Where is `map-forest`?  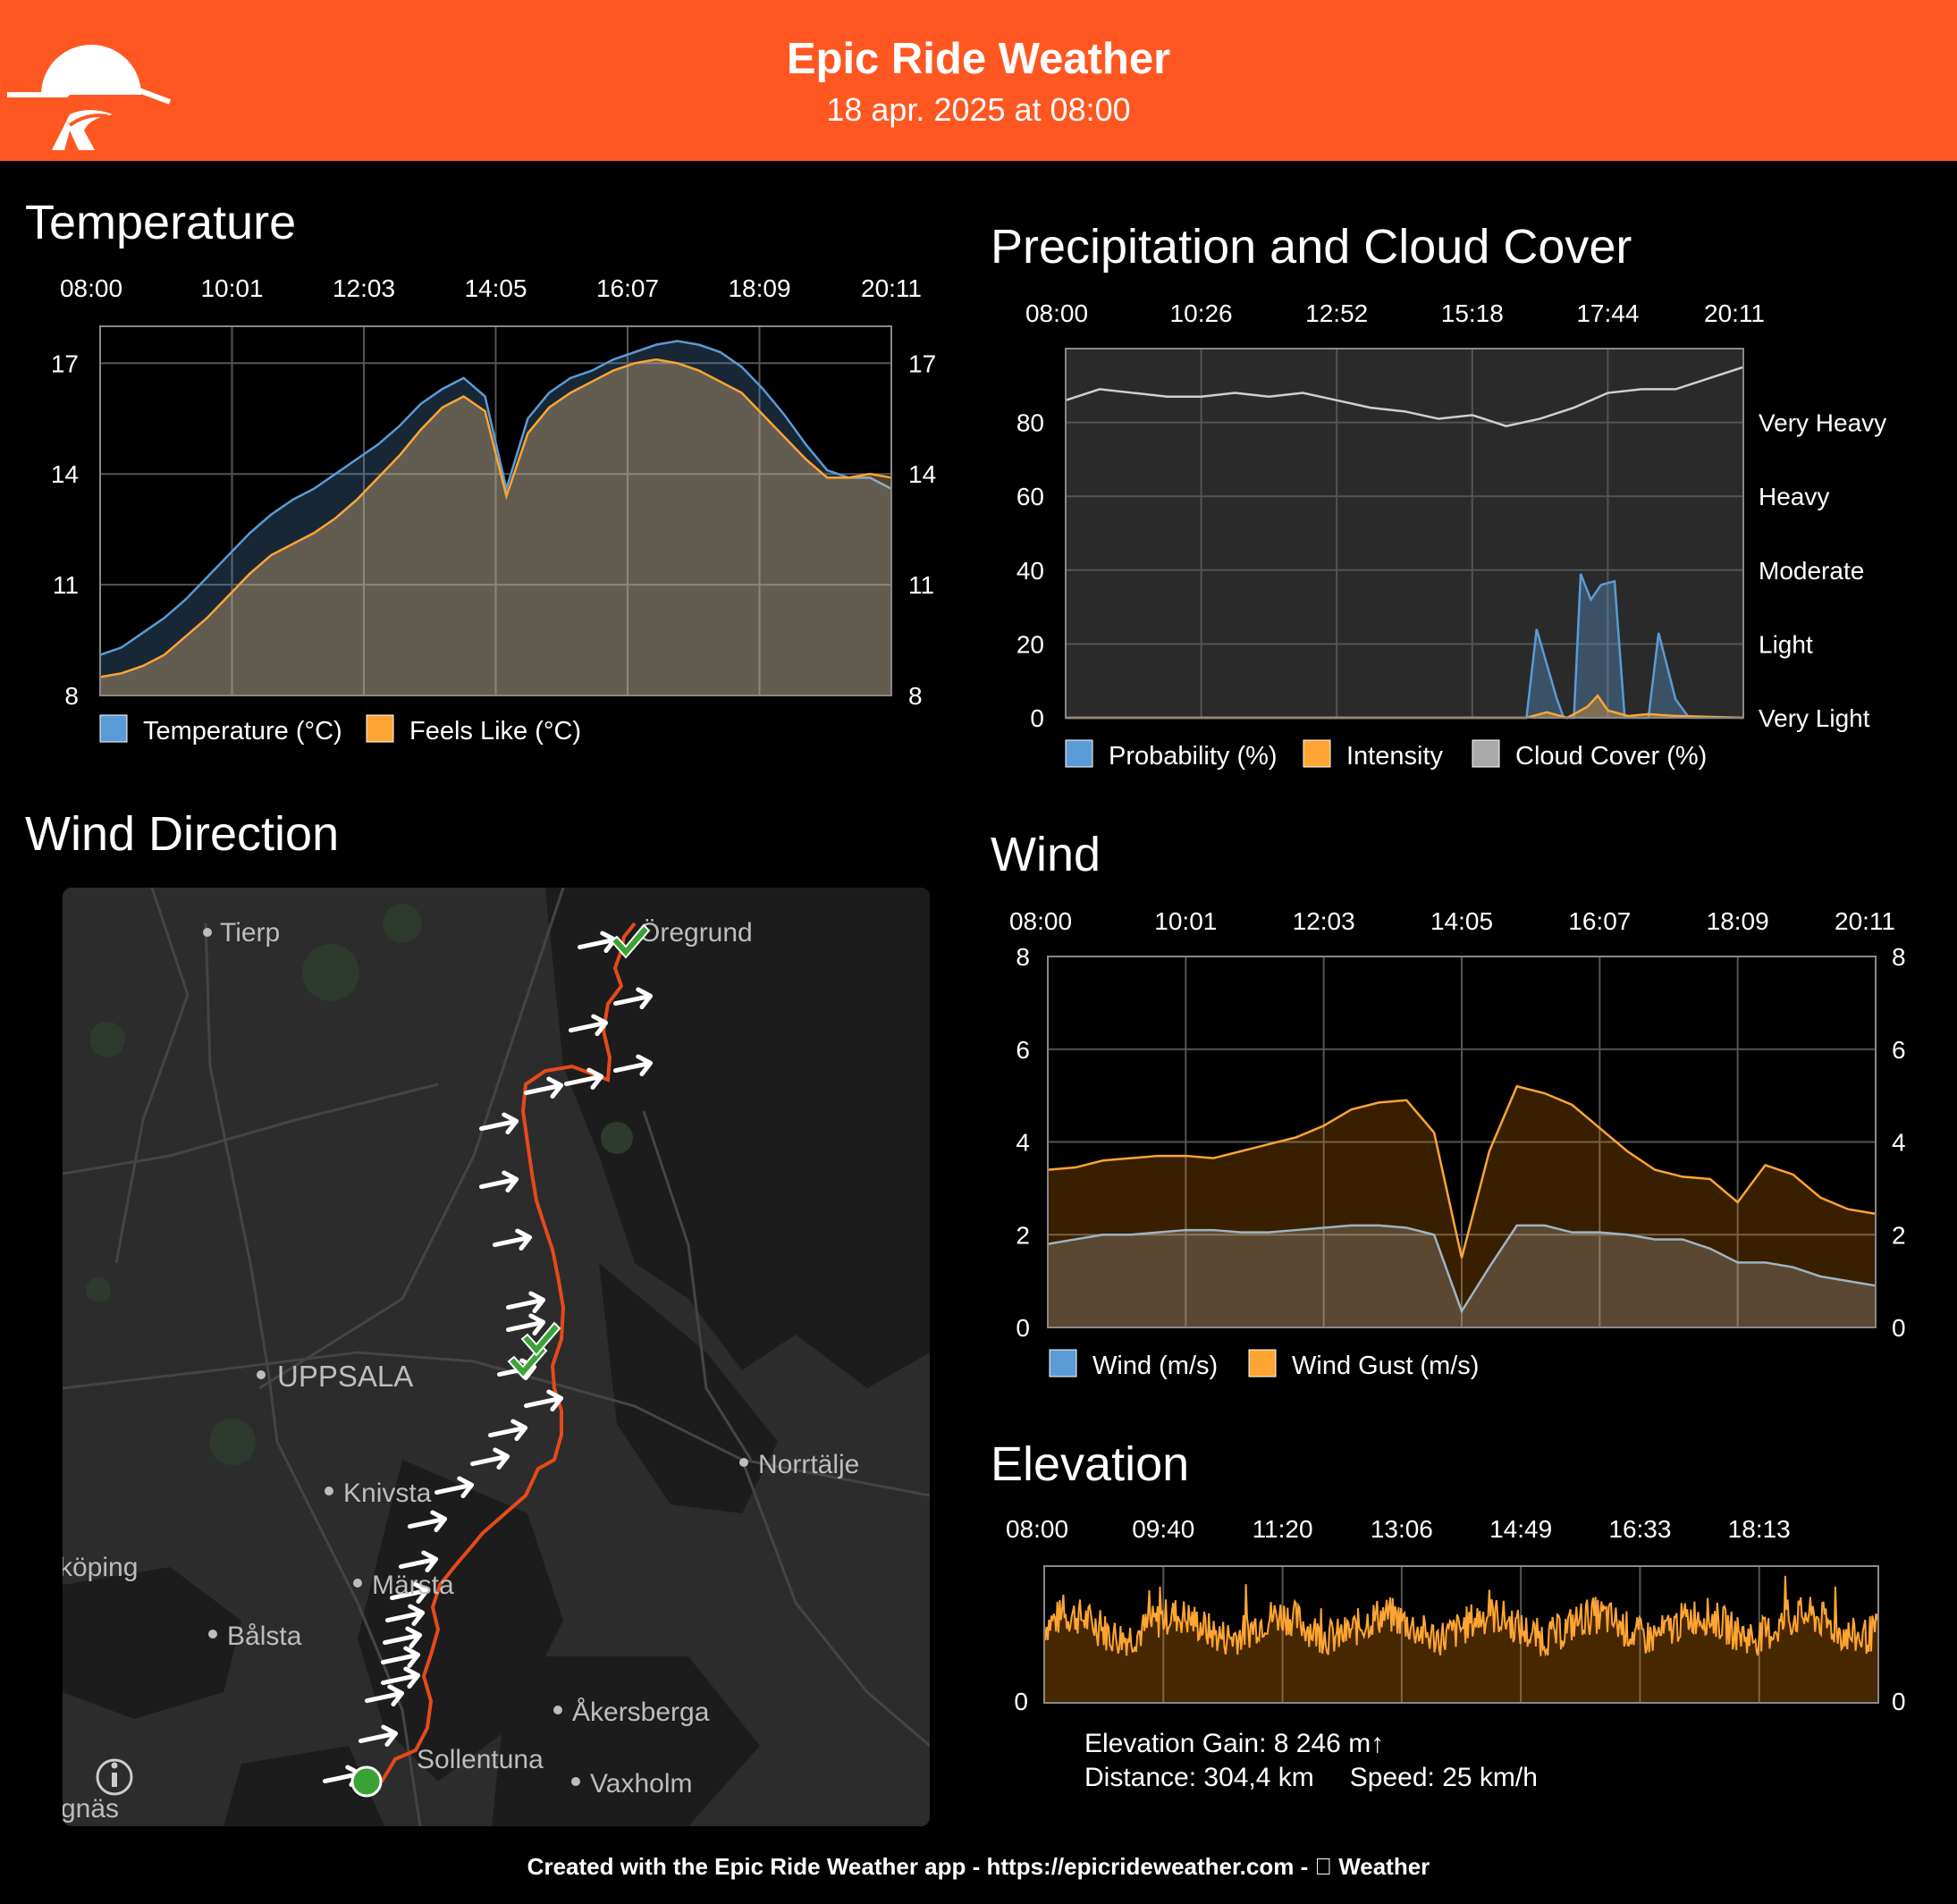
map-forest is located at coordinates (360, 1184).